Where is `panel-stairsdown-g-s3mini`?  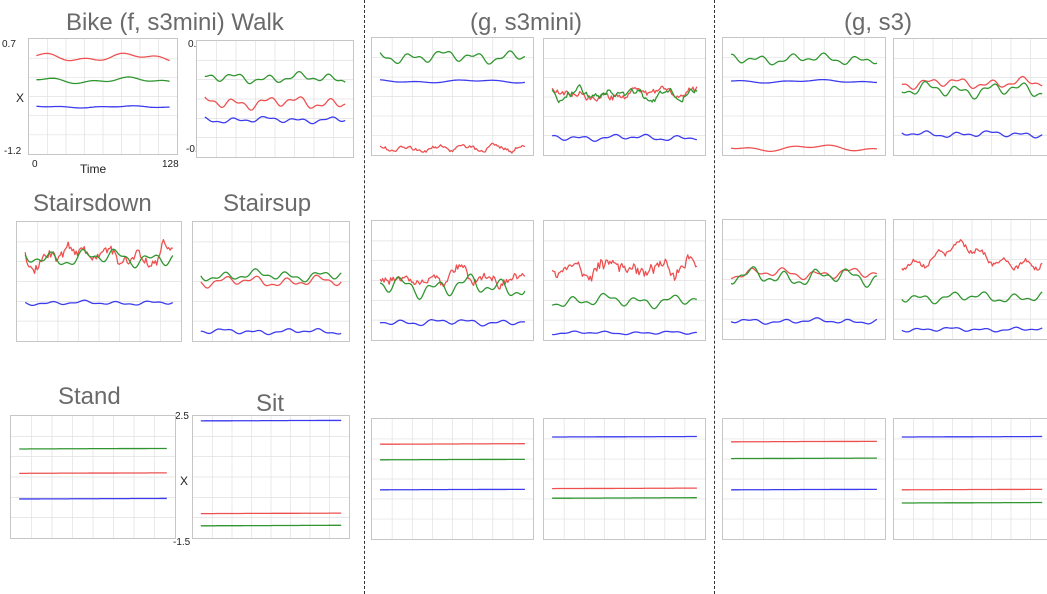
panel-stairsdown-g-s3mini is located at coordinates (452, 280).